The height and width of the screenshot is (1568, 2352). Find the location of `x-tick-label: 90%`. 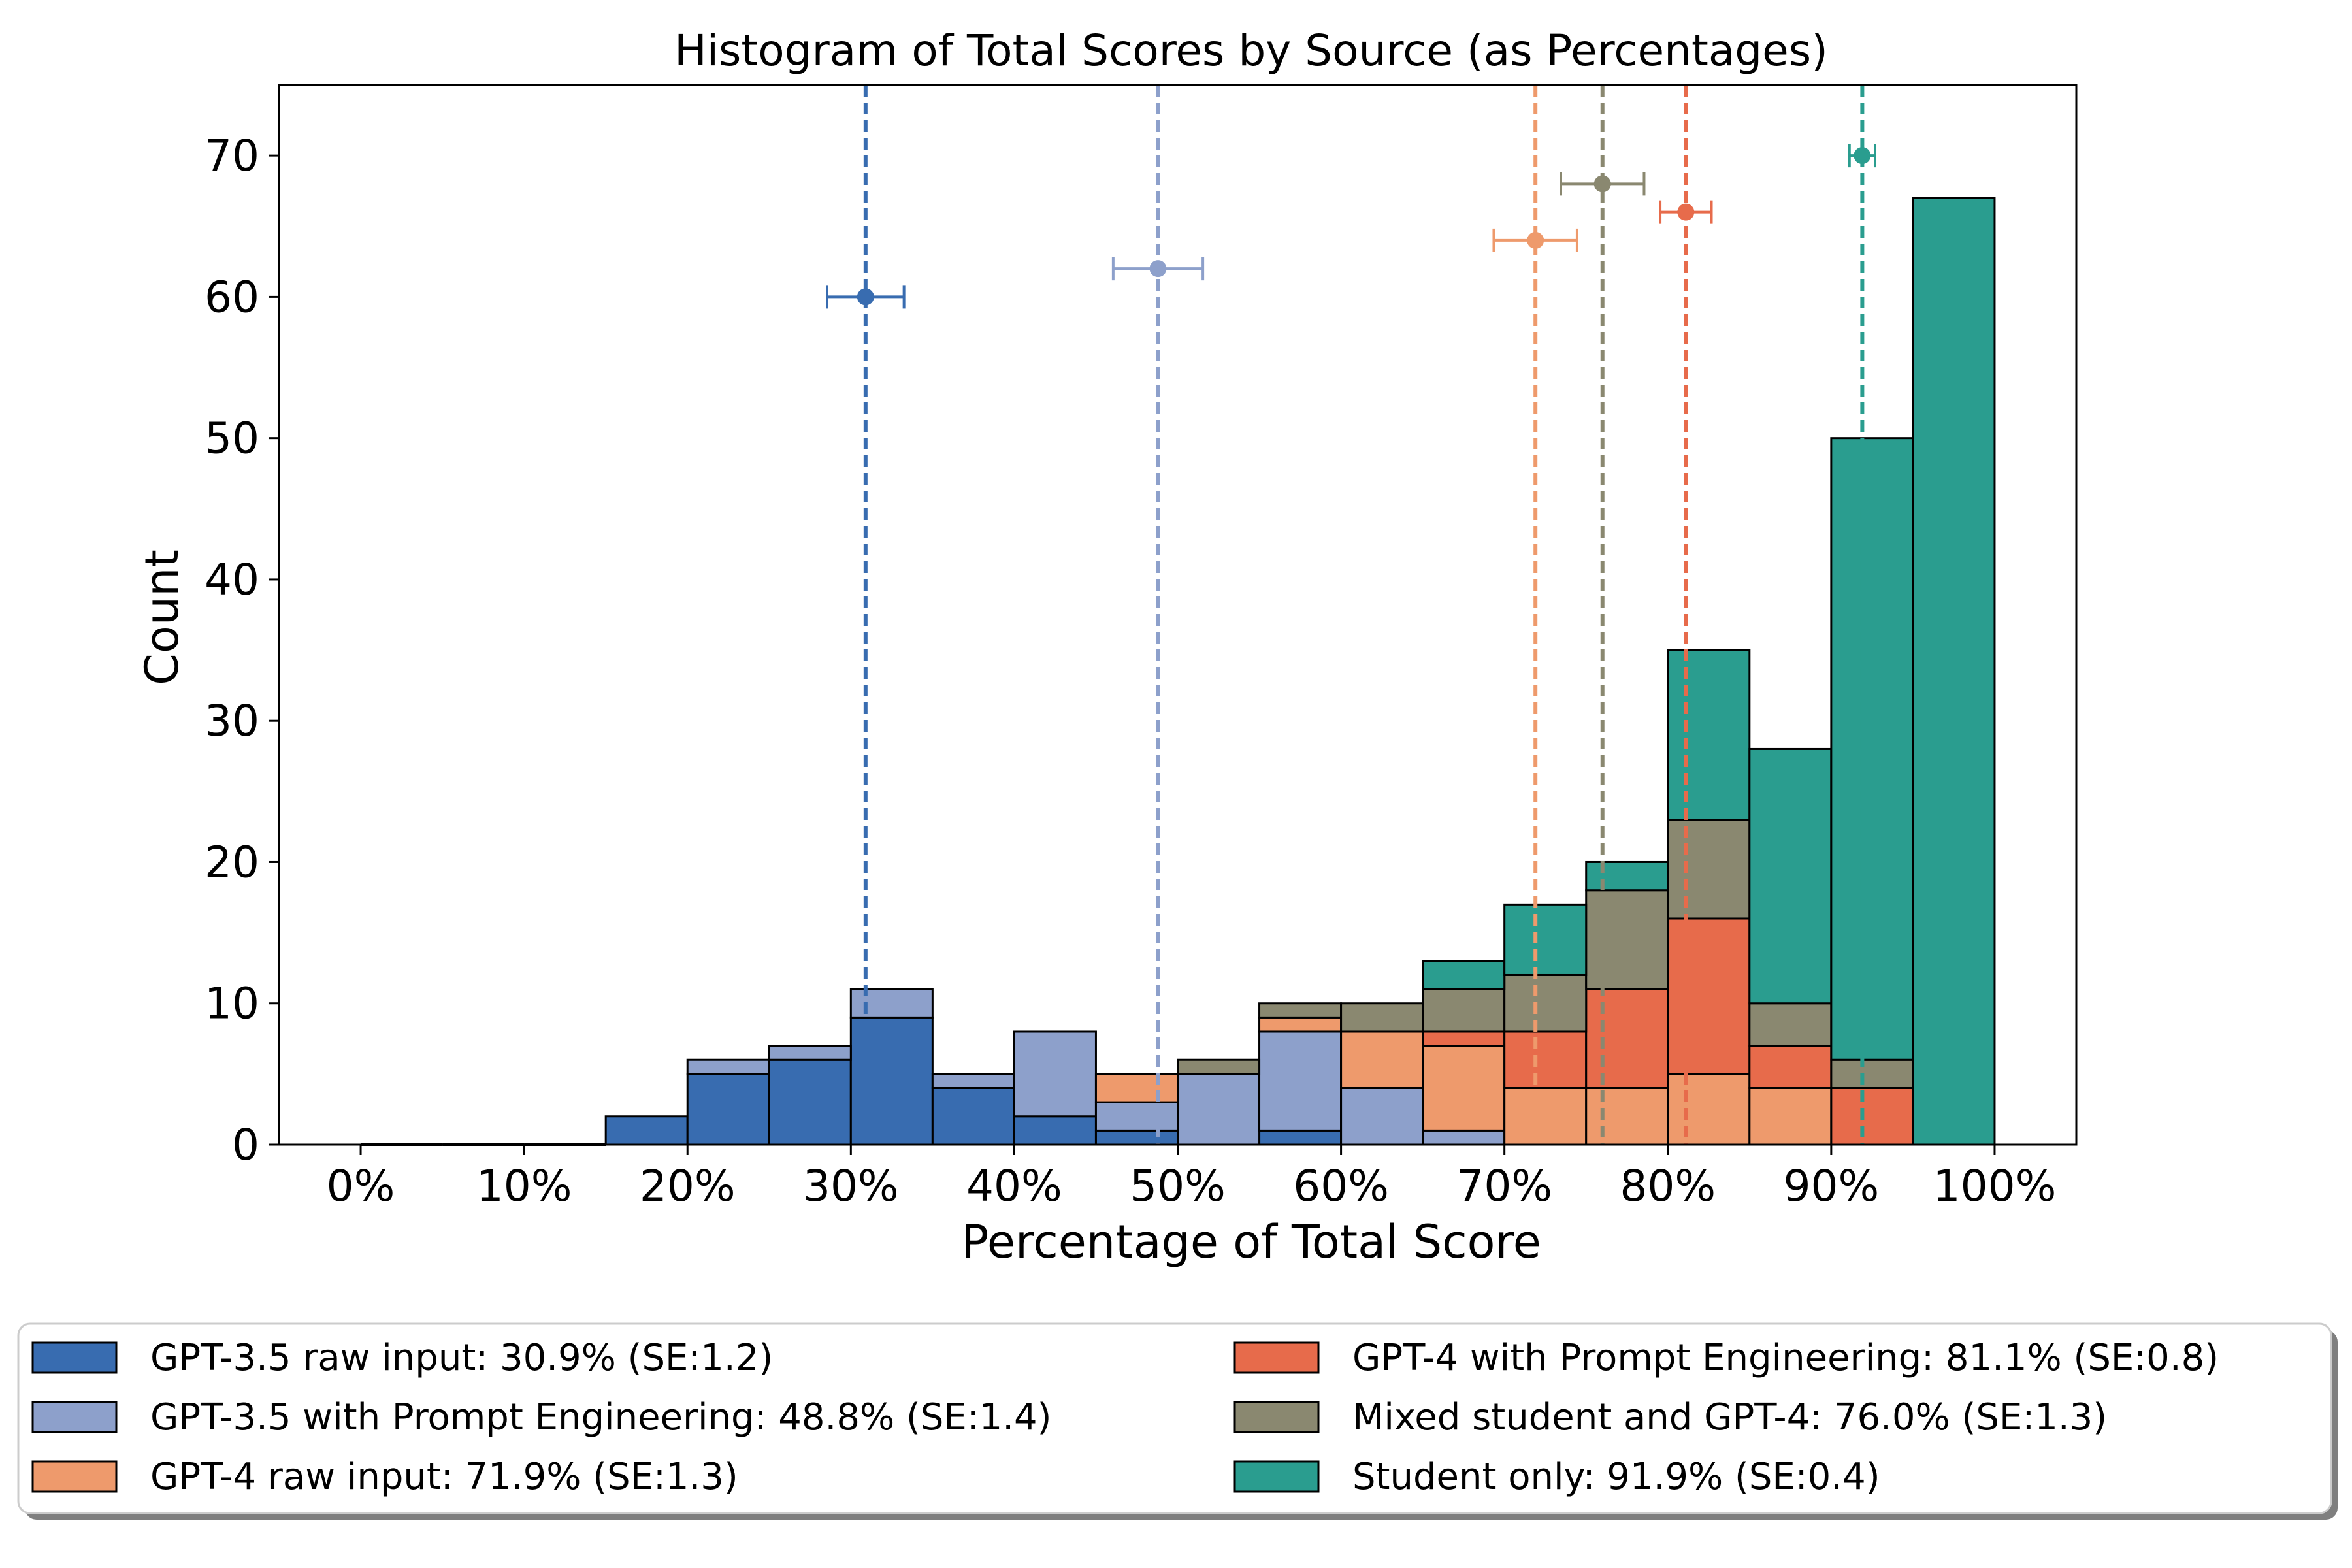

x-tick-label: 90% is located at coordinates (1832, 1186).